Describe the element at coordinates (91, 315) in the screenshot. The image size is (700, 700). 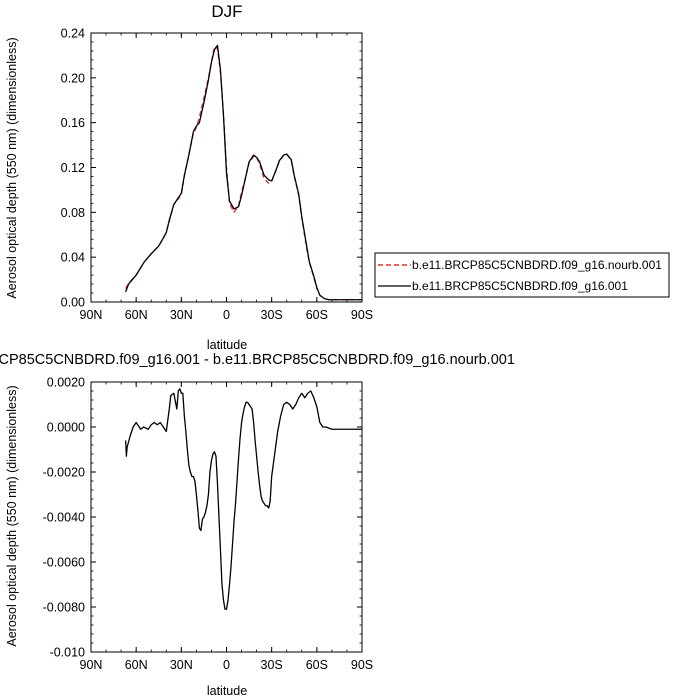
I see `chart-top-xtick-label: 90N` at that location.